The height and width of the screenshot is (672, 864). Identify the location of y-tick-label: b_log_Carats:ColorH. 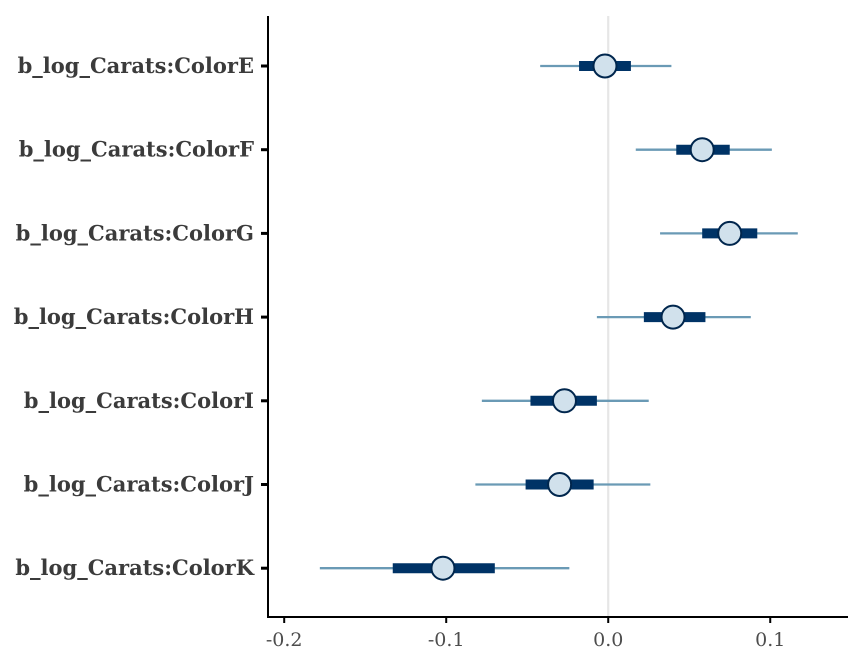
(134, 316).